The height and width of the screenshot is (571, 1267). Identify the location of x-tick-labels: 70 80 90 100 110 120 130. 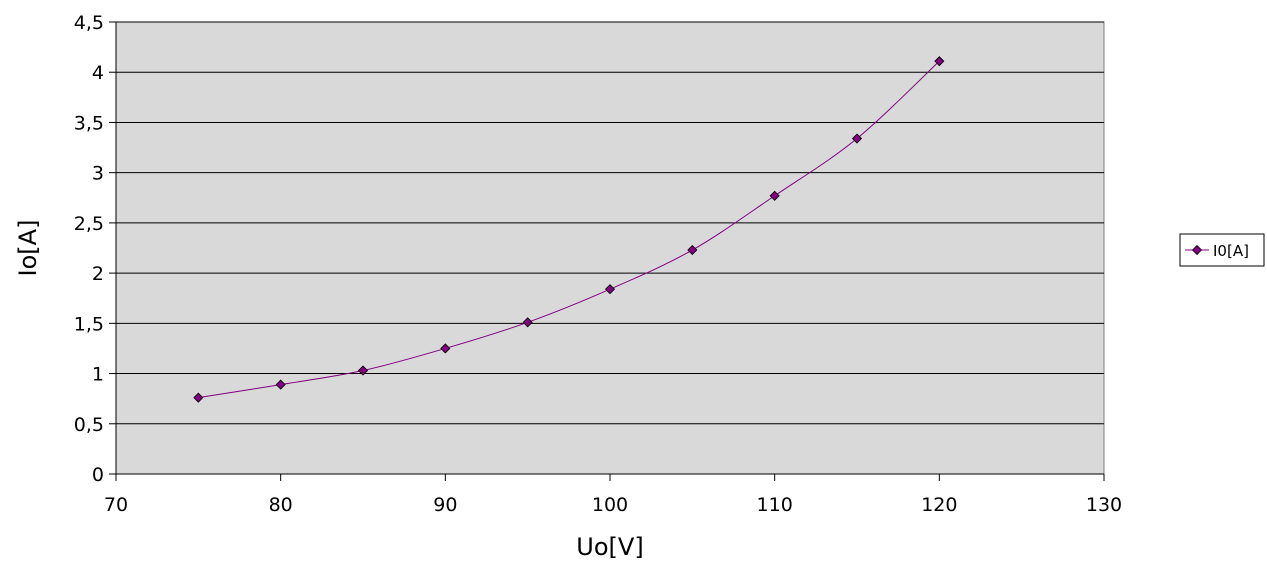
(613, 505).